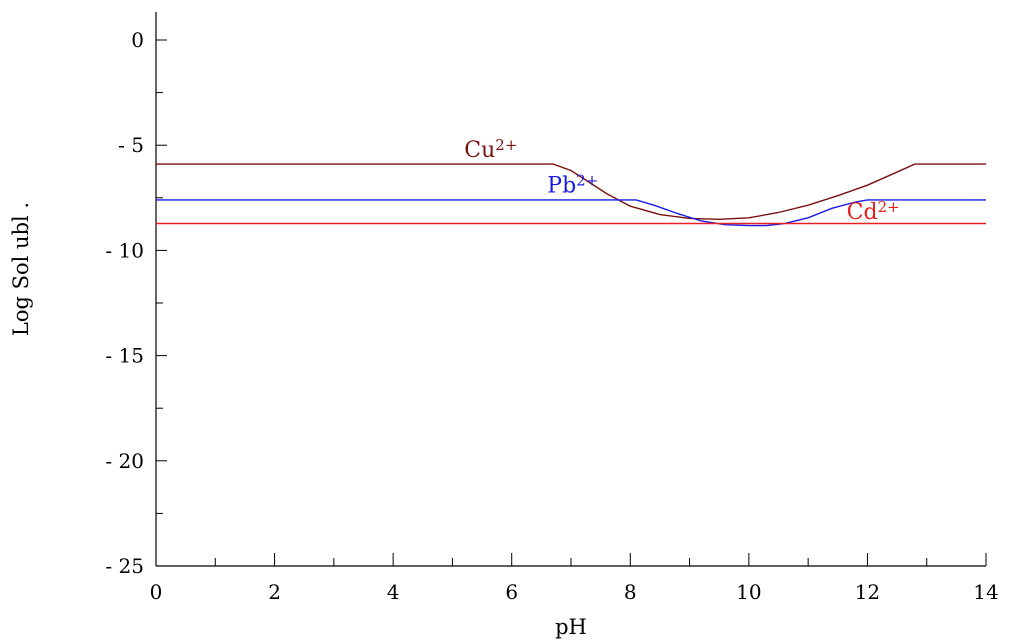 This screenshot has height=642, width=1011. I want to click on chart-series-lines, so click(571, 195).